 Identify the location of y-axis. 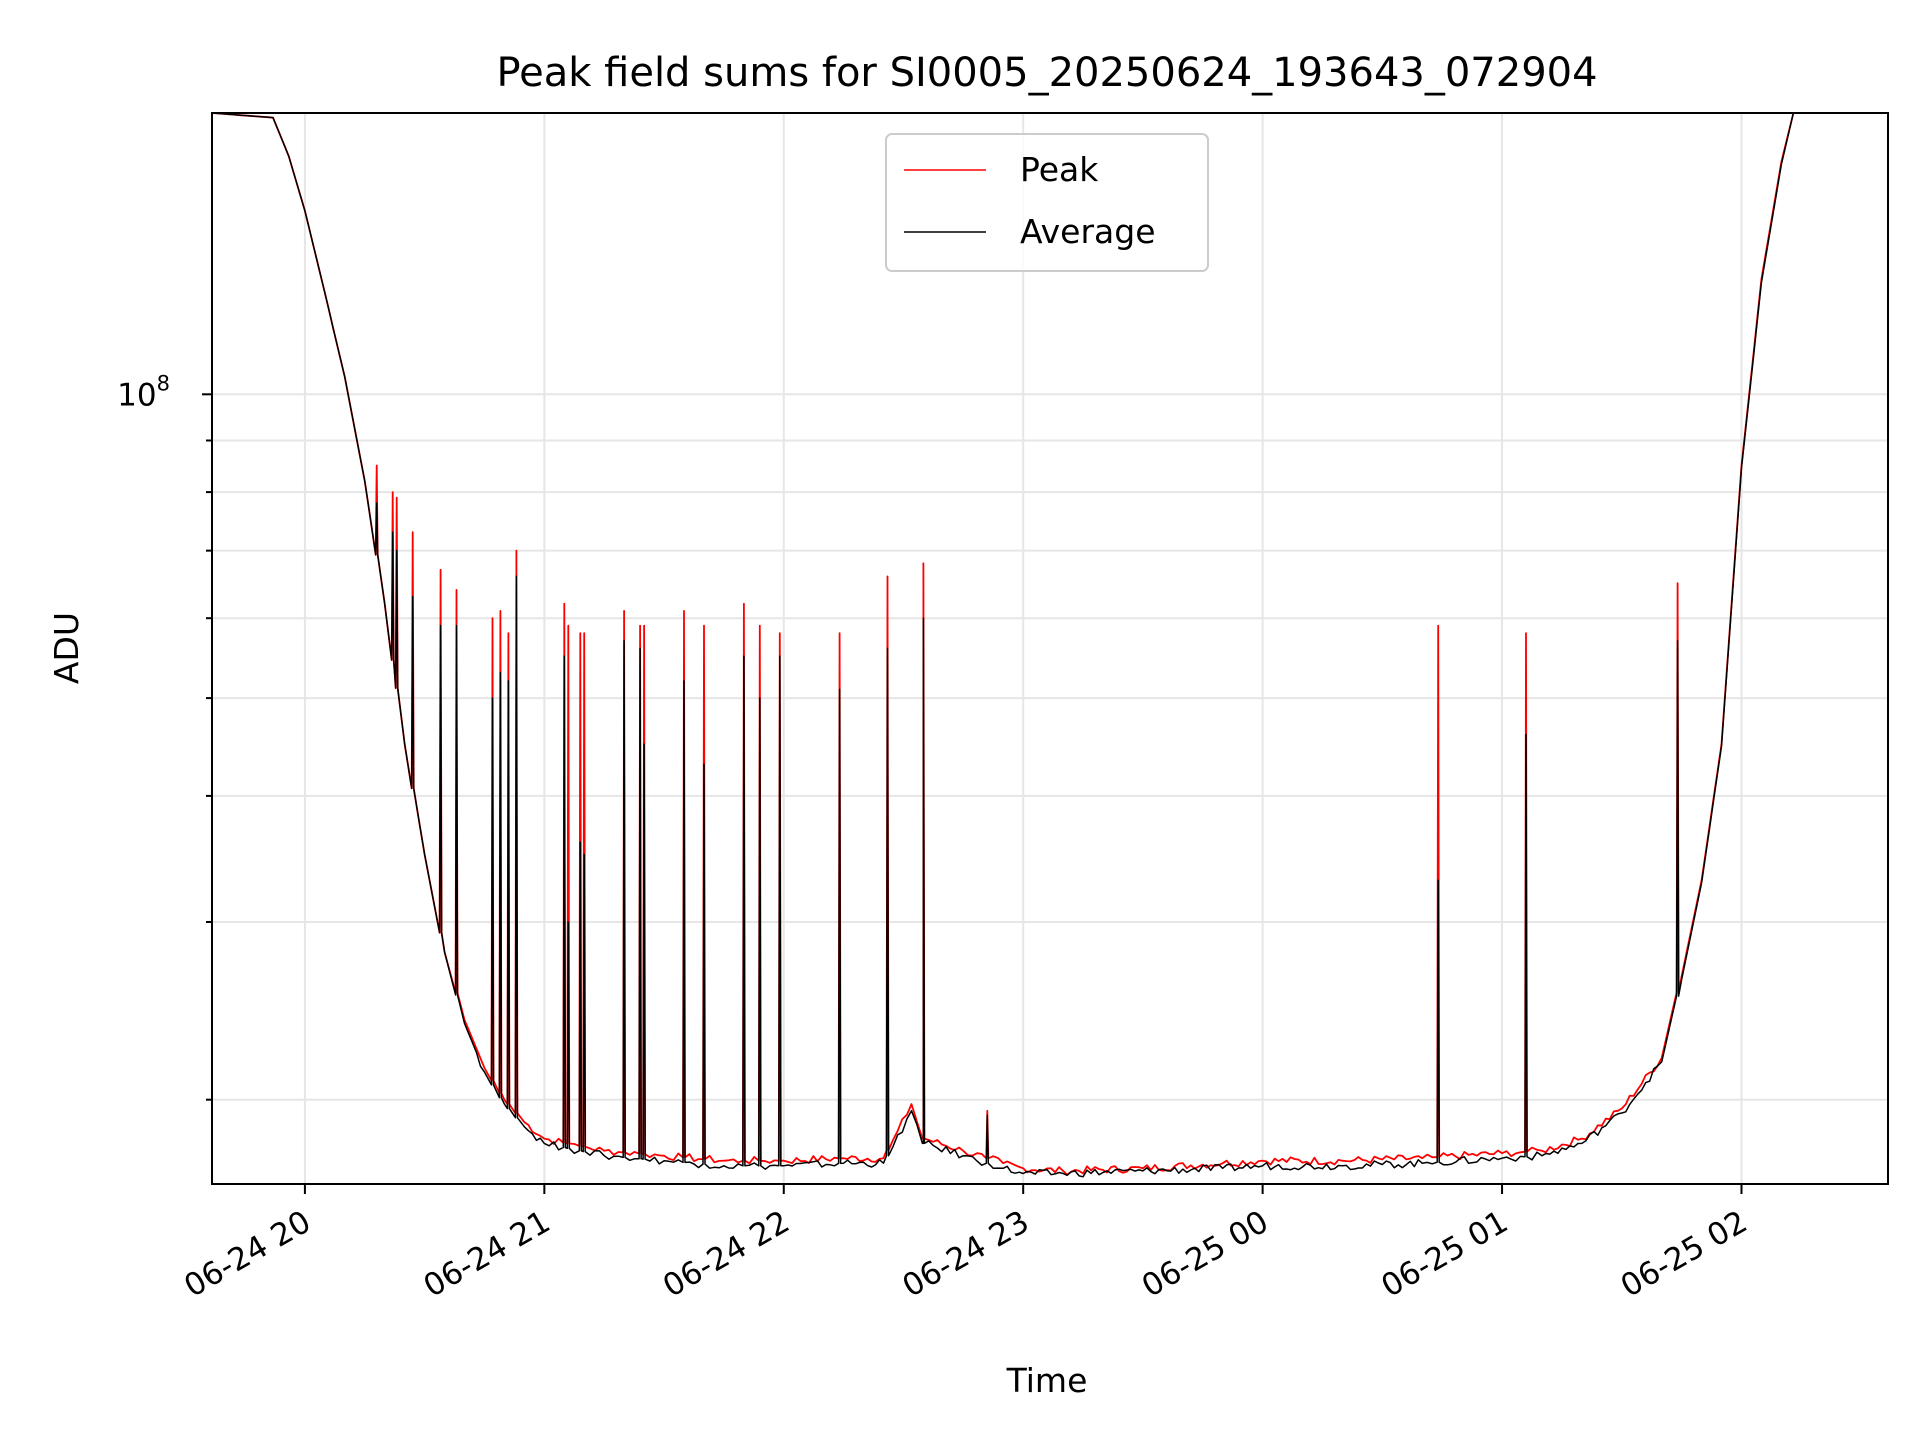
(207, 747).